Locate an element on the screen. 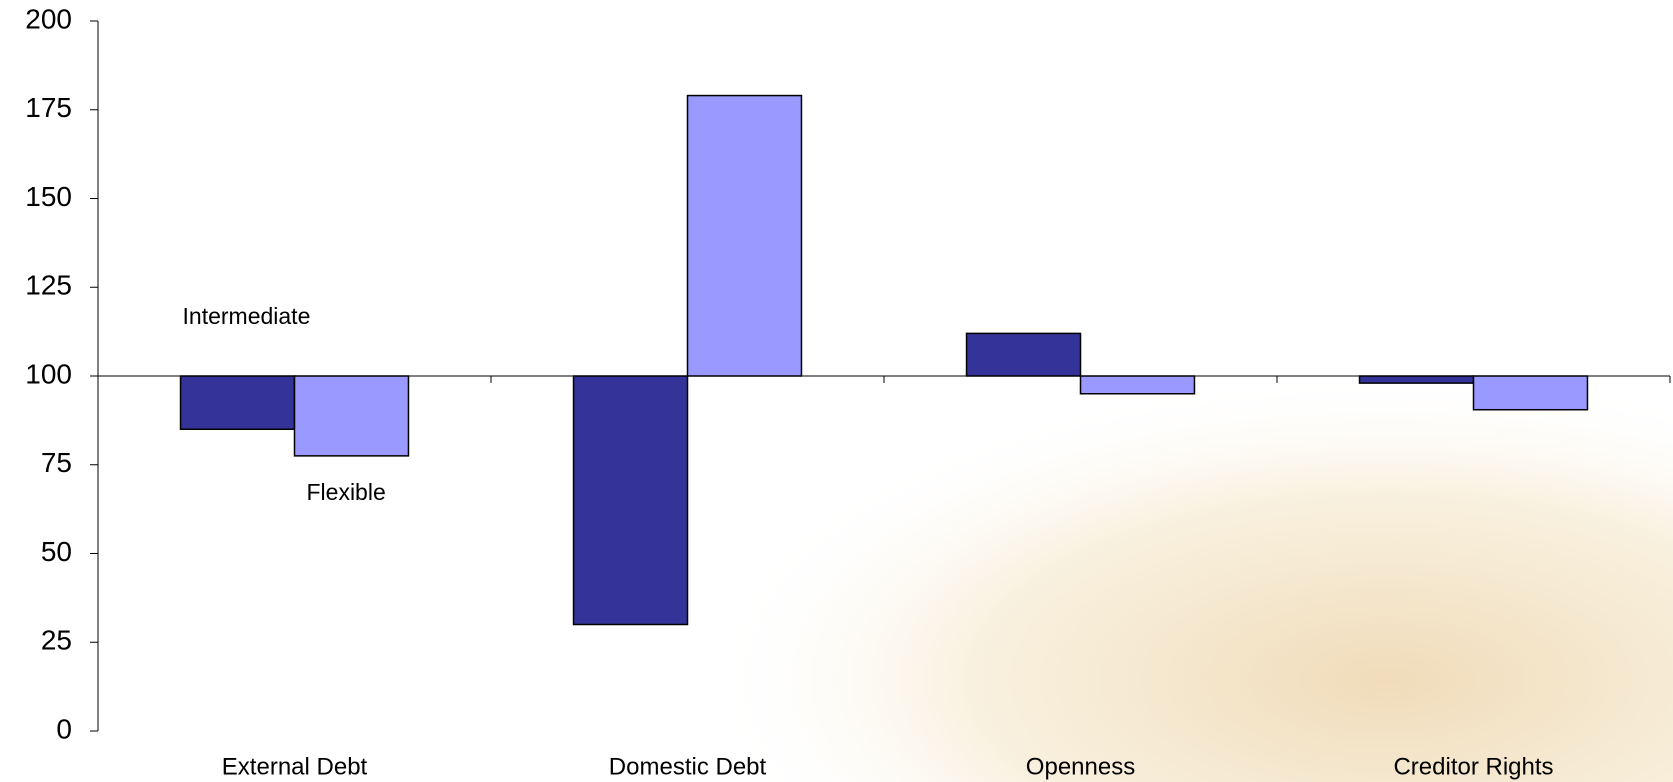 Image resolution: width=1673 pixels, height=782 pixels. y-tick-label: 200 is located at coordinates (48, 18).